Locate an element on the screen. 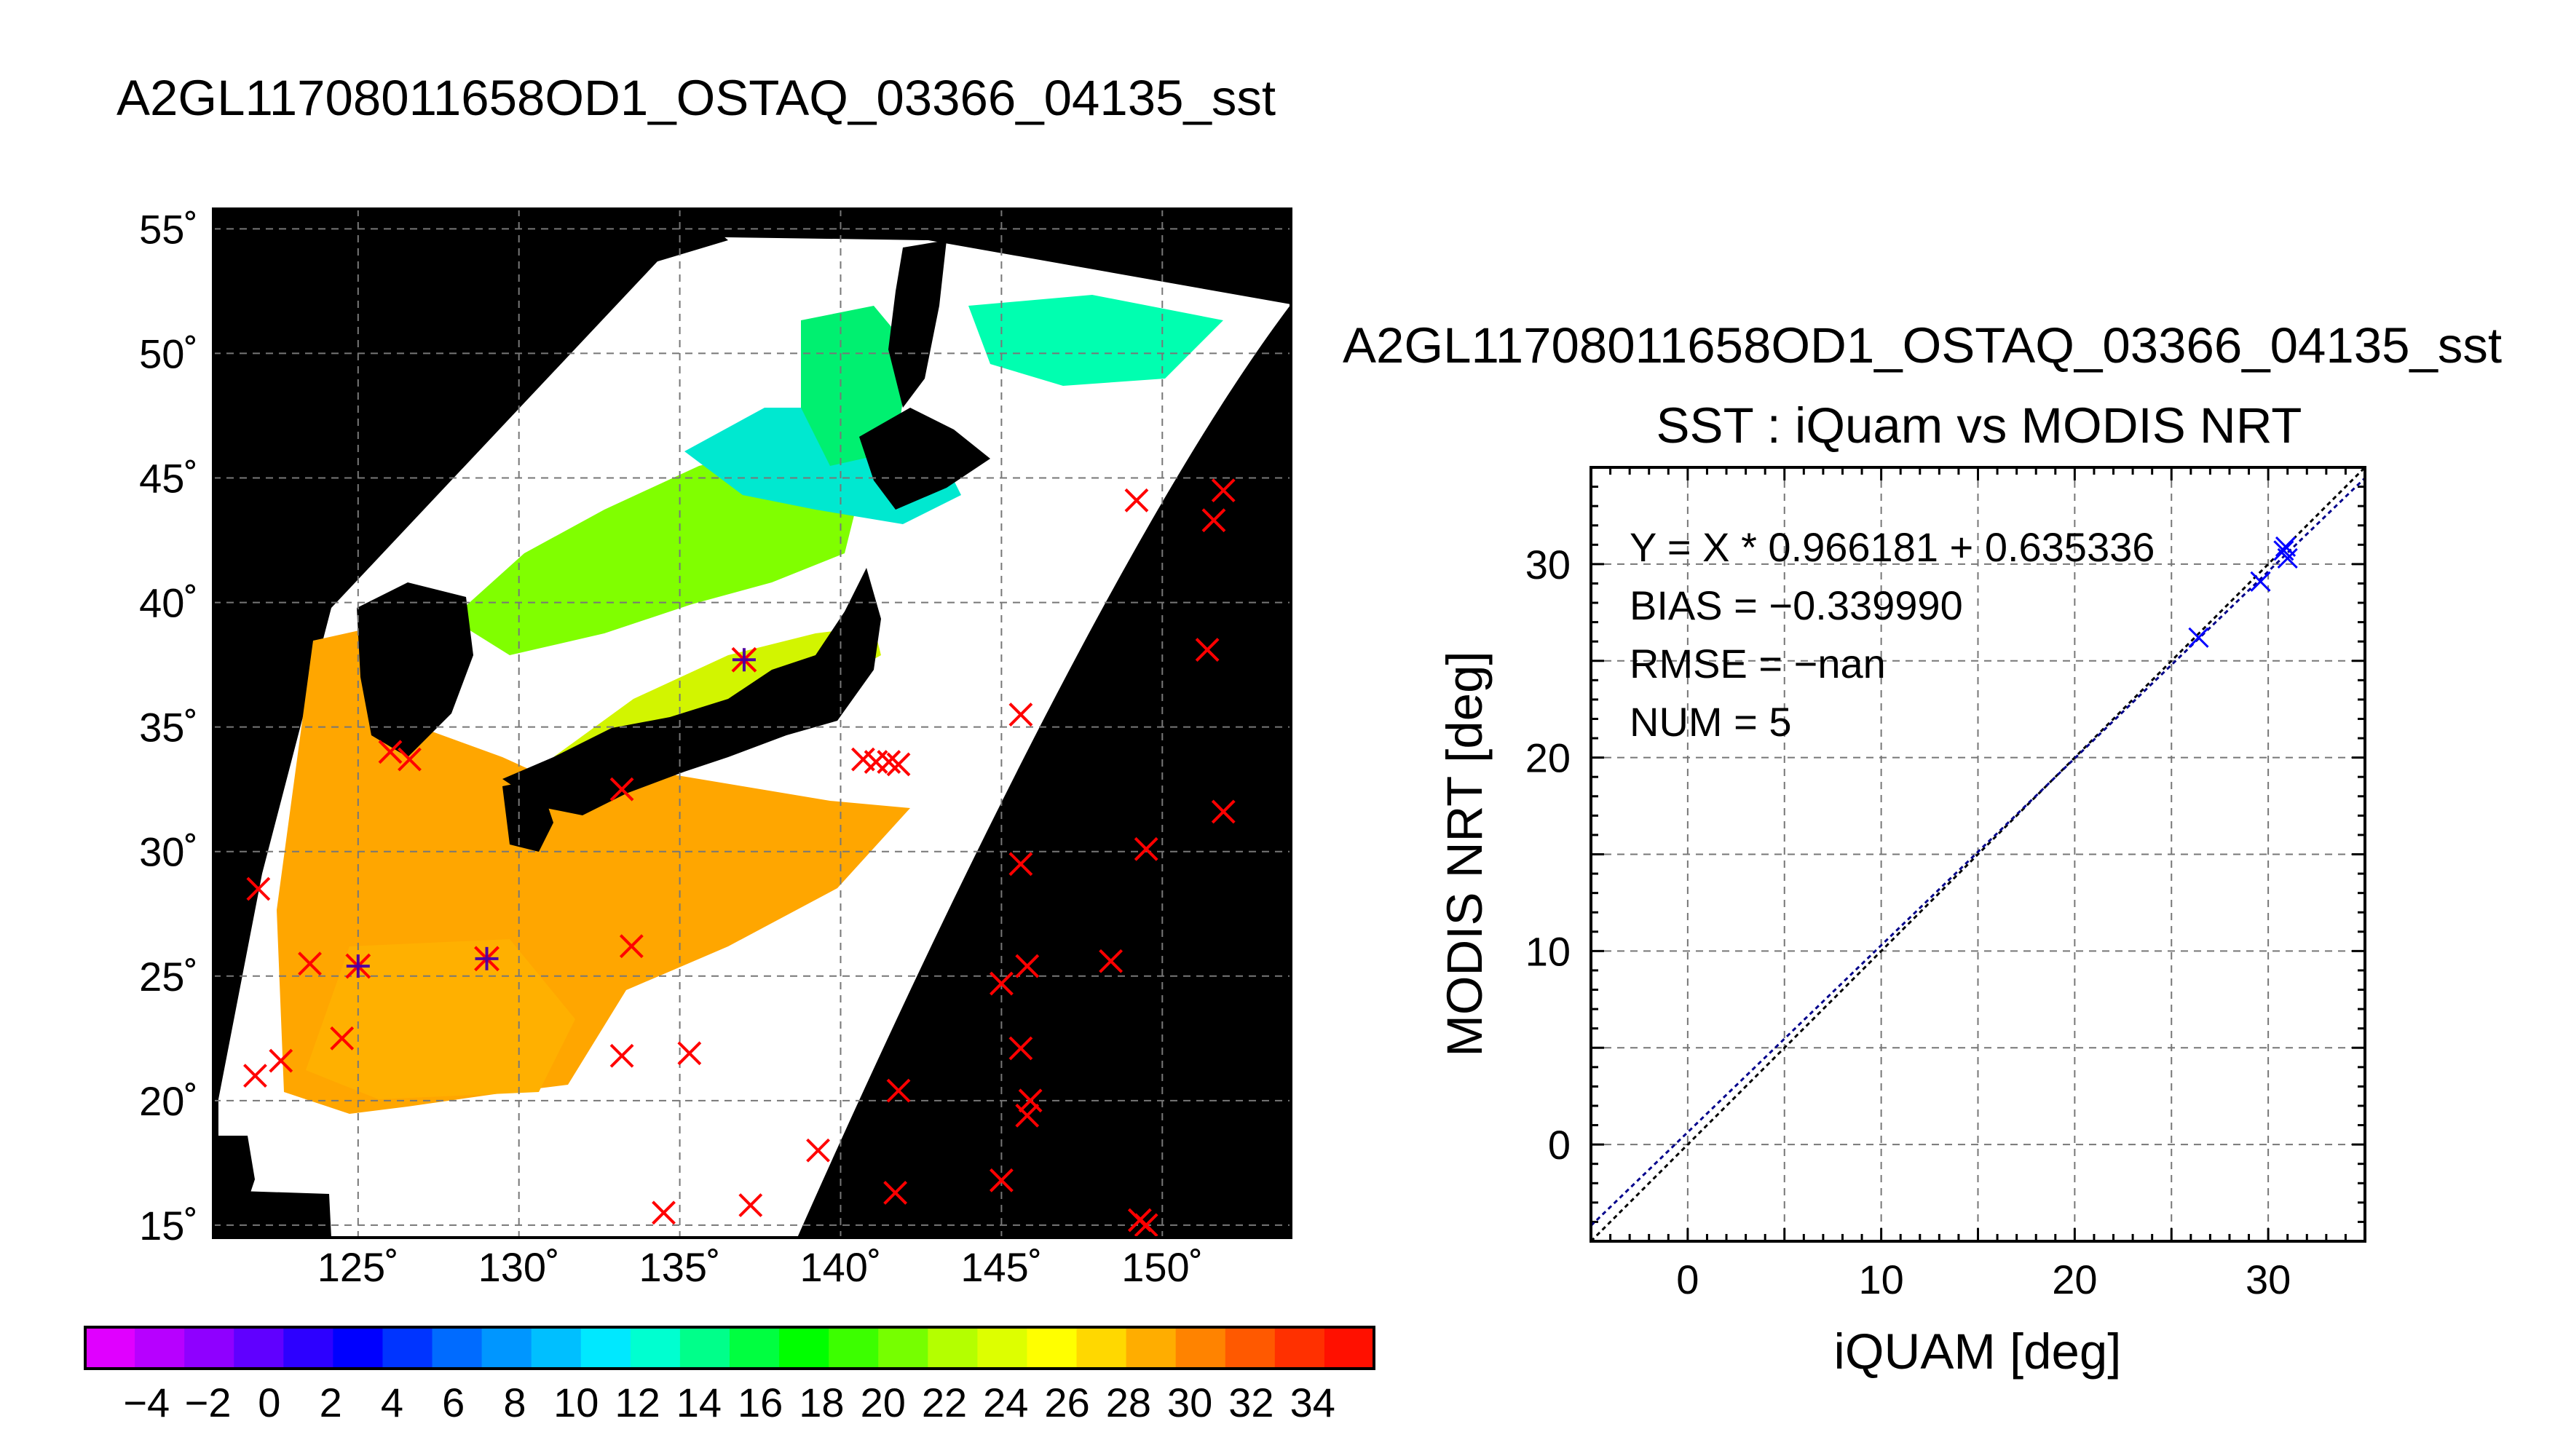 Image resolution: width=2555 pixels, height=1456 pixels. colorbar-tick-label: 12 is located at coordinates (637, 1402).